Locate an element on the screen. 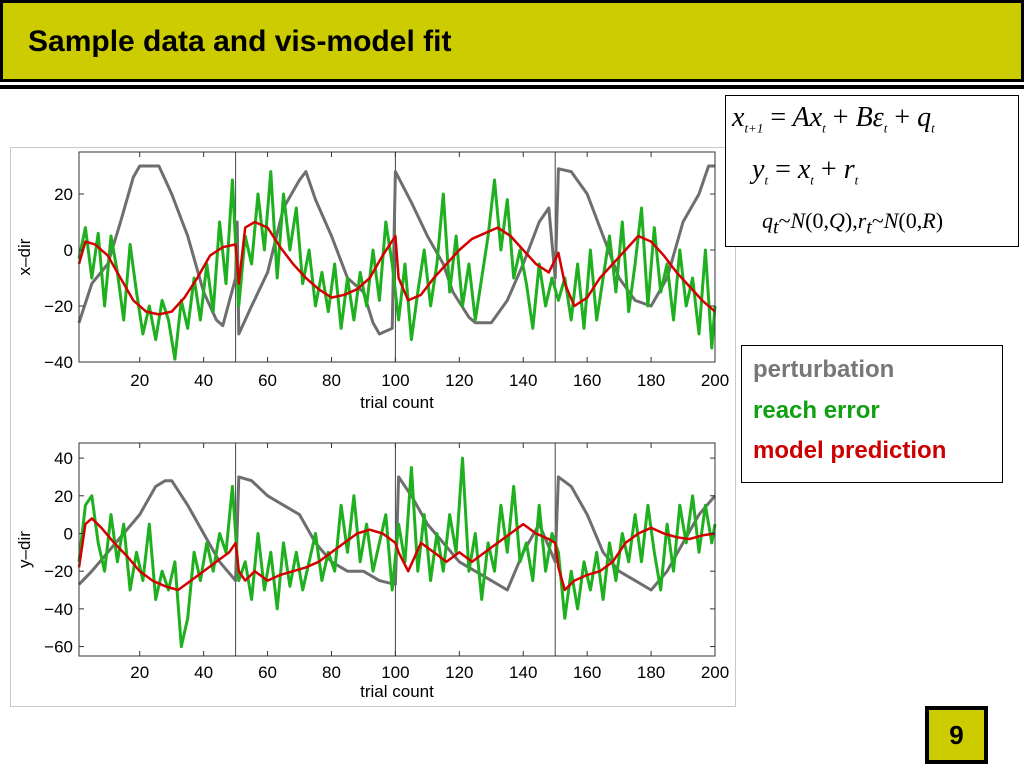 The width and height of the screenshot is (1024, 768). title-underline is located at coordinates (512, 87).